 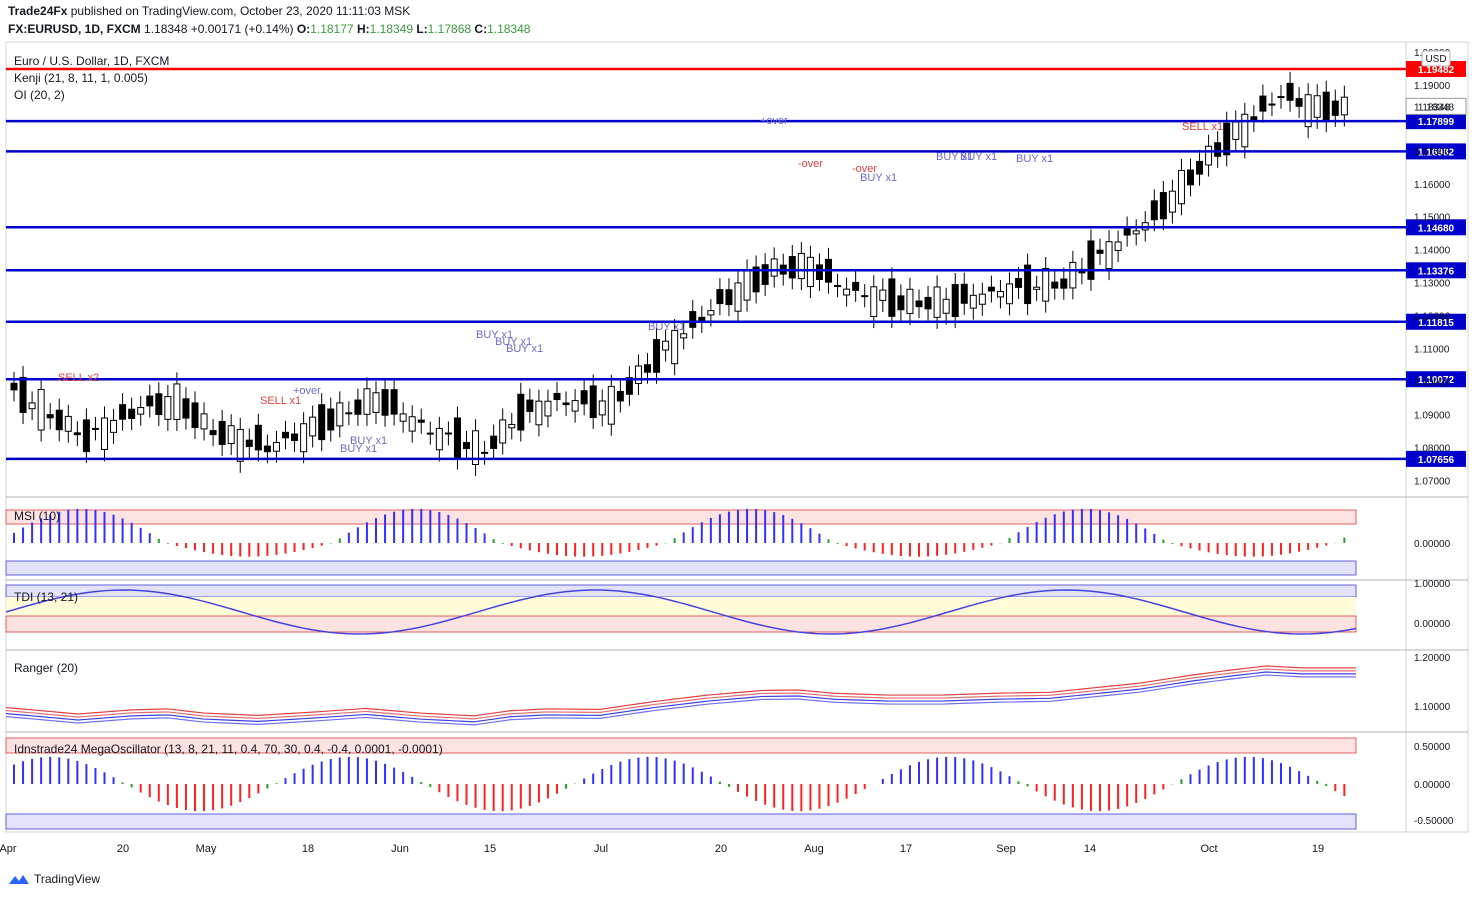 What do you see at coordinates (67, 879) in the screenshot?
I see `footer-brand: TradingView` at bounding box center [67, 879].